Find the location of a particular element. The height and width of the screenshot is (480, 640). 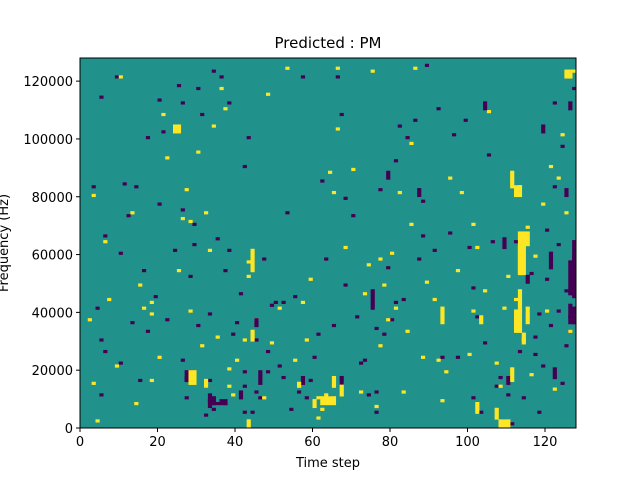

y-tick-label: 80000 is located at coordinates (52, 198).